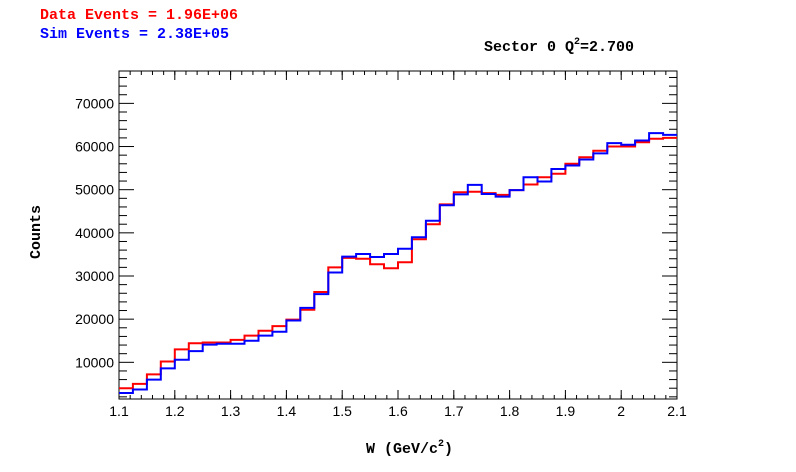 The width and height of the screenshot is (796, 472). Describe the element at coordinates (454, 411) in the screenshot. I see `x-tick-label: 1.7` at that location.